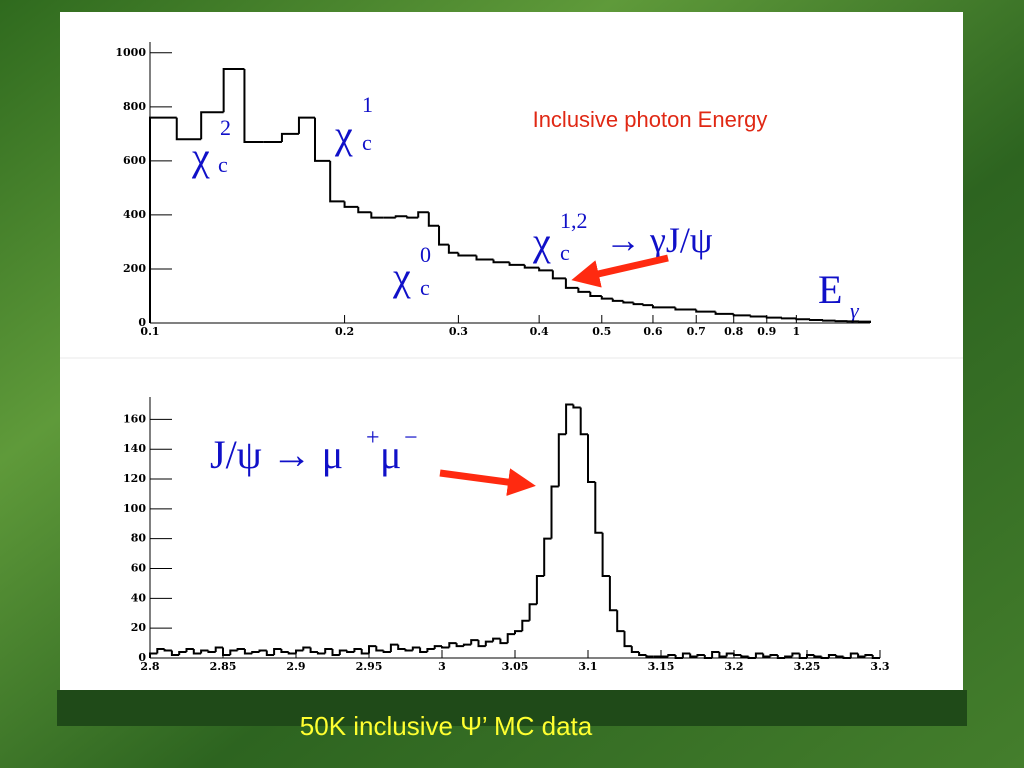 Image resolution: width=1024 pixels, height=768 pixels. I want to click on x-tick-label: 3.1, so click(587, 666).